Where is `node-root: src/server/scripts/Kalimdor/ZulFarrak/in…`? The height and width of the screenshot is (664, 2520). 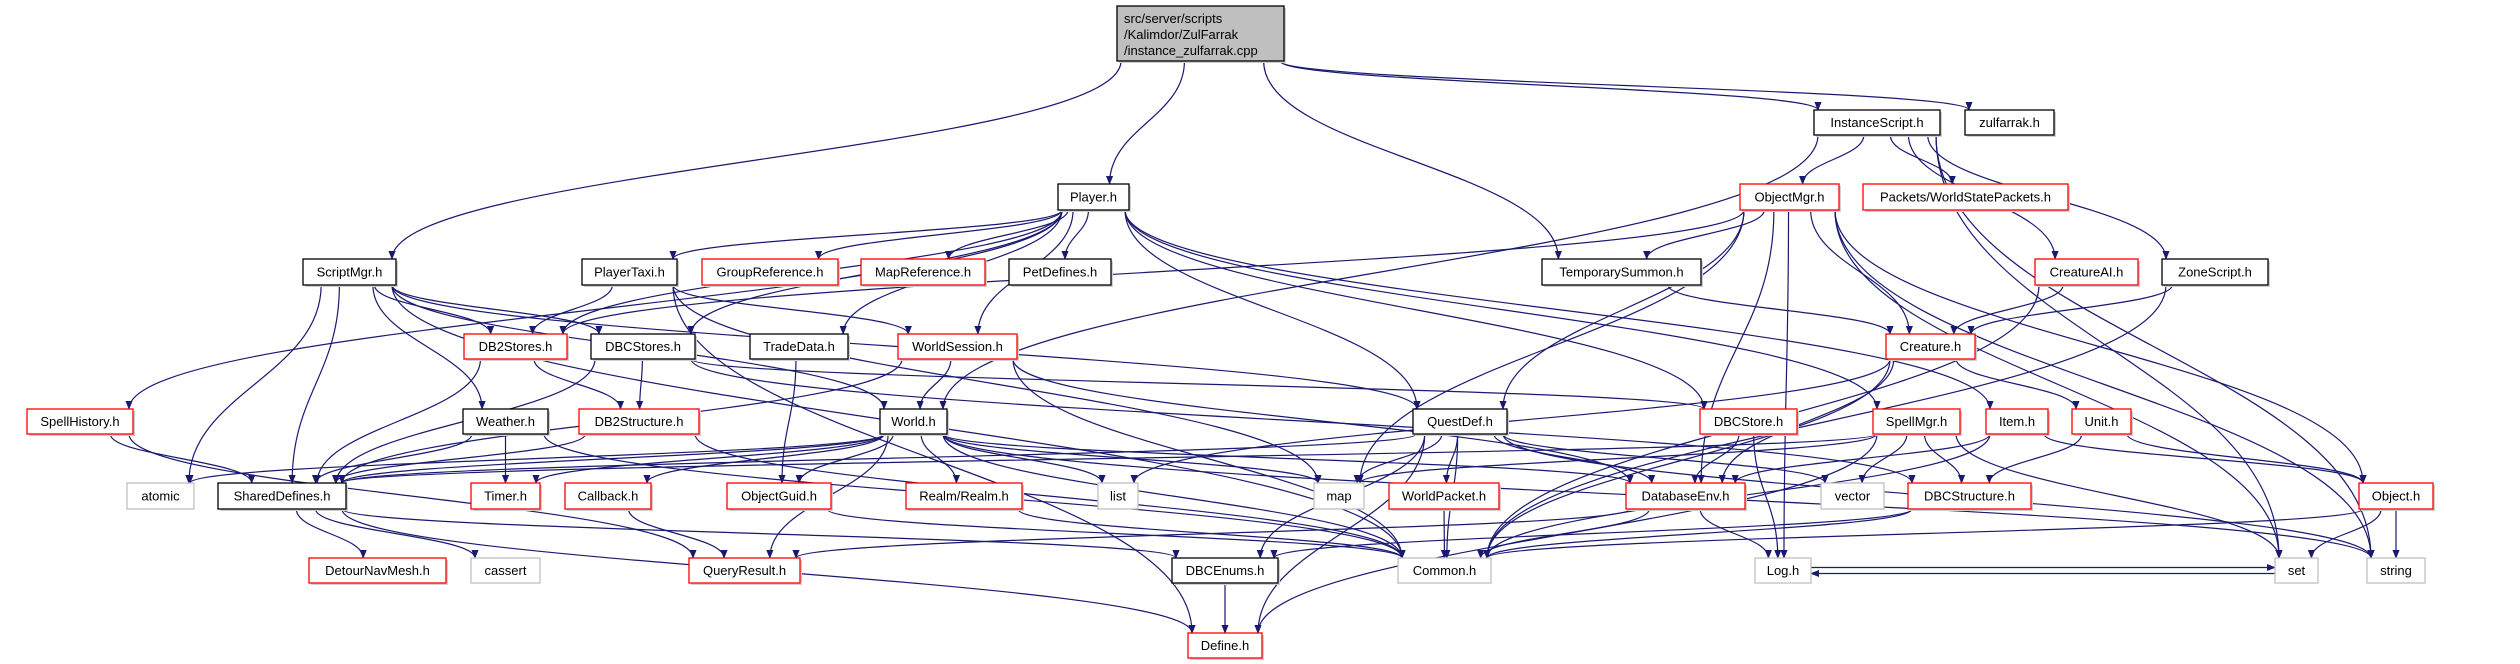
node-root: src/server/scripts/Kalimdor/ZulFarrak/in… is located at coordinates (1201, 34).